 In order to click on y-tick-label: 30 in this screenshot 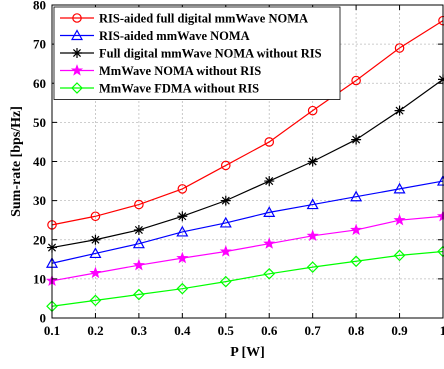, I will do `click(39, 200)`.